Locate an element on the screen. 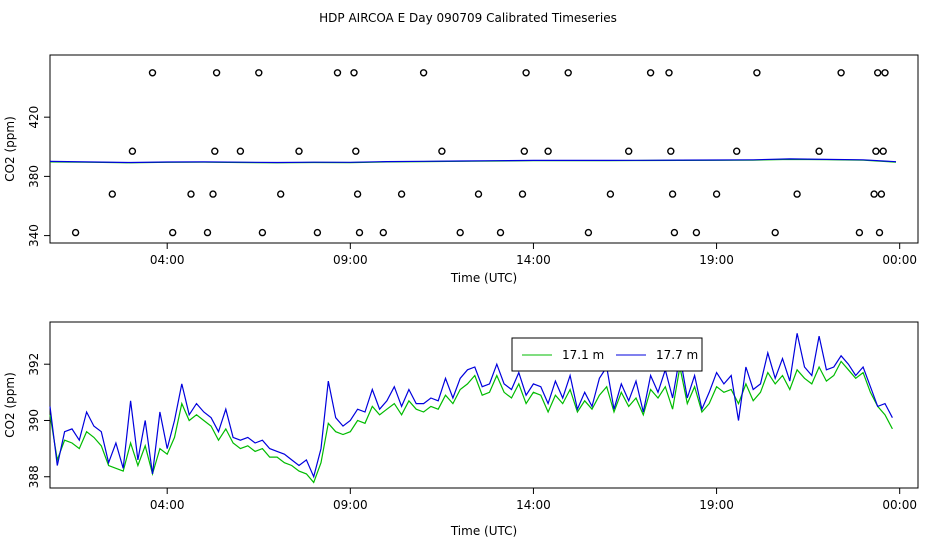 The width and height of the screenshot is (936, 540). legend-label-17-1m: 17.1 m is located at coordinates (583, 355).